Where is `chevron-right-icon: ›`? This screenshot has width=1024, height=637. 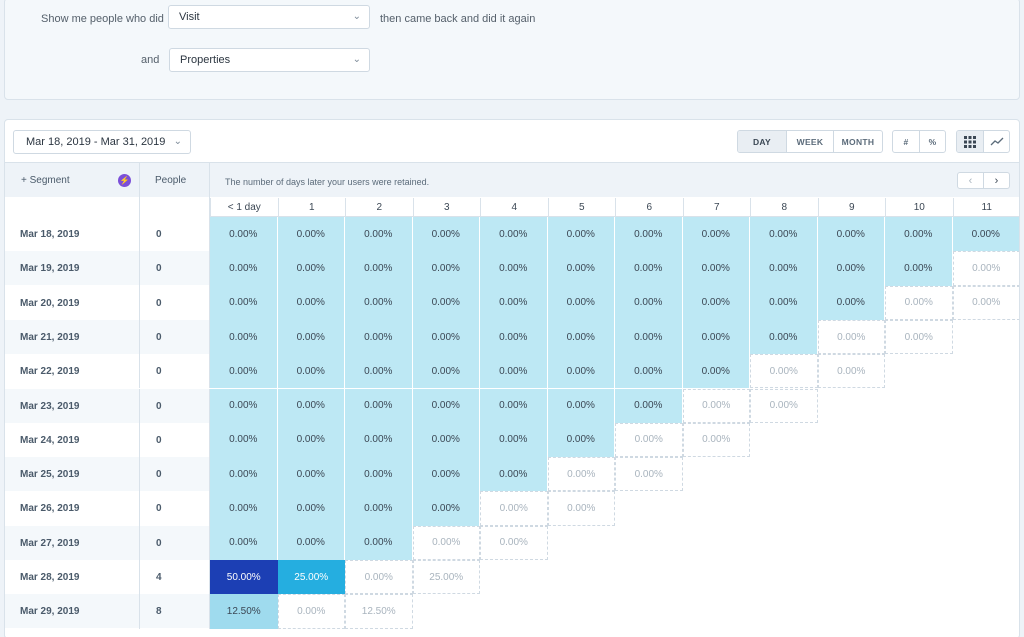 chevron-right-icon: › is located at coordinates (996, 180).